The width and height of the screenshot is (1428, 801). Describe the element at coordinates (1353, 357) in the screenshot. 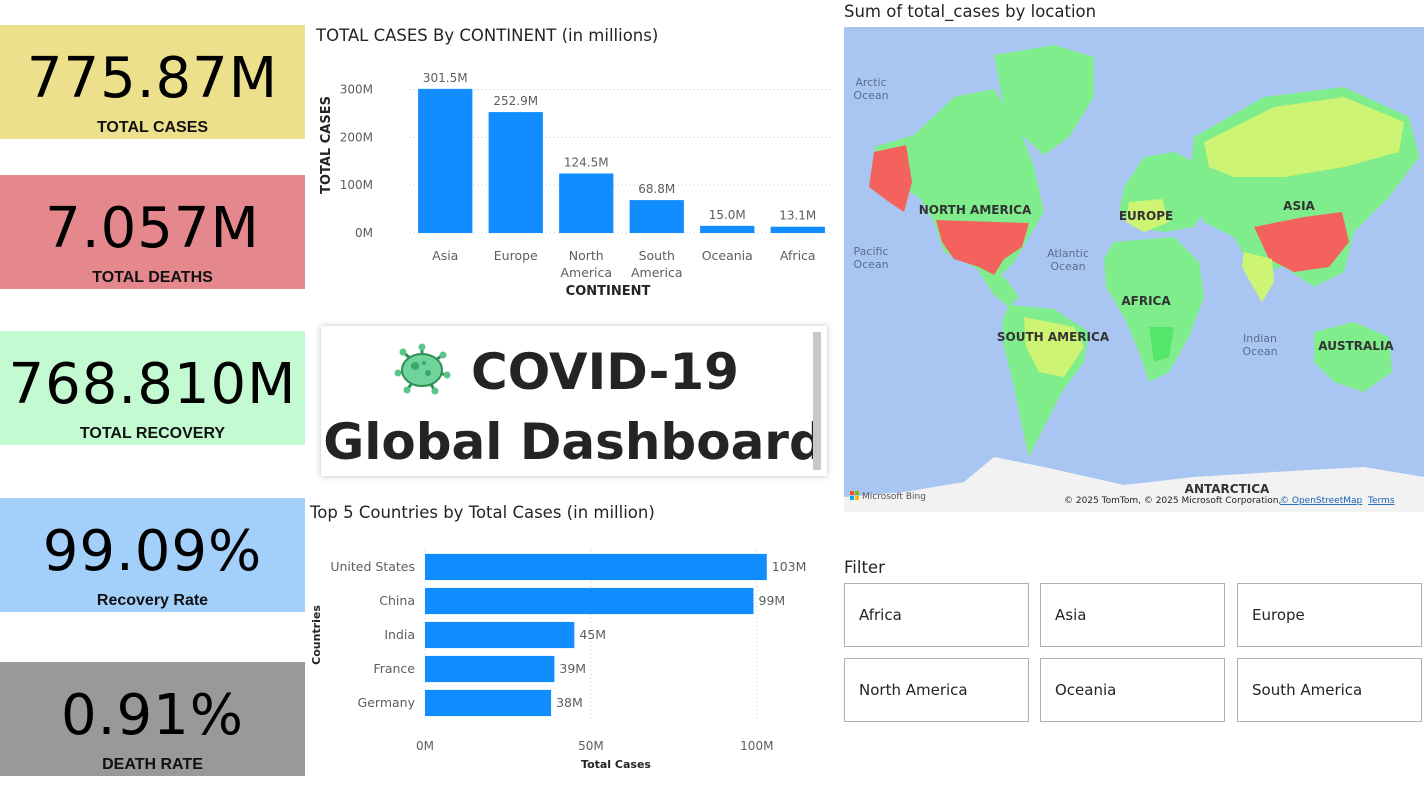

I see `australia-shape` at that location.